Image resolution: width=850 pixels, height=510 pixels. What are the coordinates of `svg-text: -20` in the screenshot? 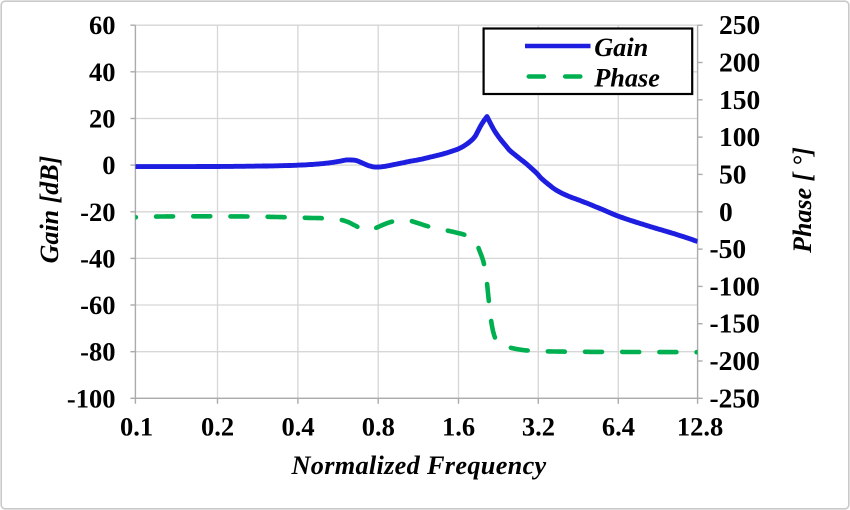 It's located at (97, 212).